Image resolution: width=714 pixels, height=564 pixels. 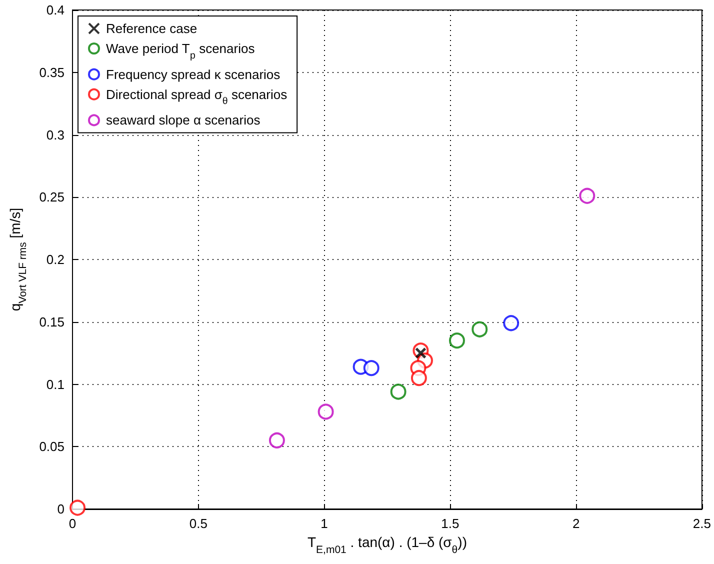 I want to click on y-tick-label: 0.35, so click(x=51, y=72).